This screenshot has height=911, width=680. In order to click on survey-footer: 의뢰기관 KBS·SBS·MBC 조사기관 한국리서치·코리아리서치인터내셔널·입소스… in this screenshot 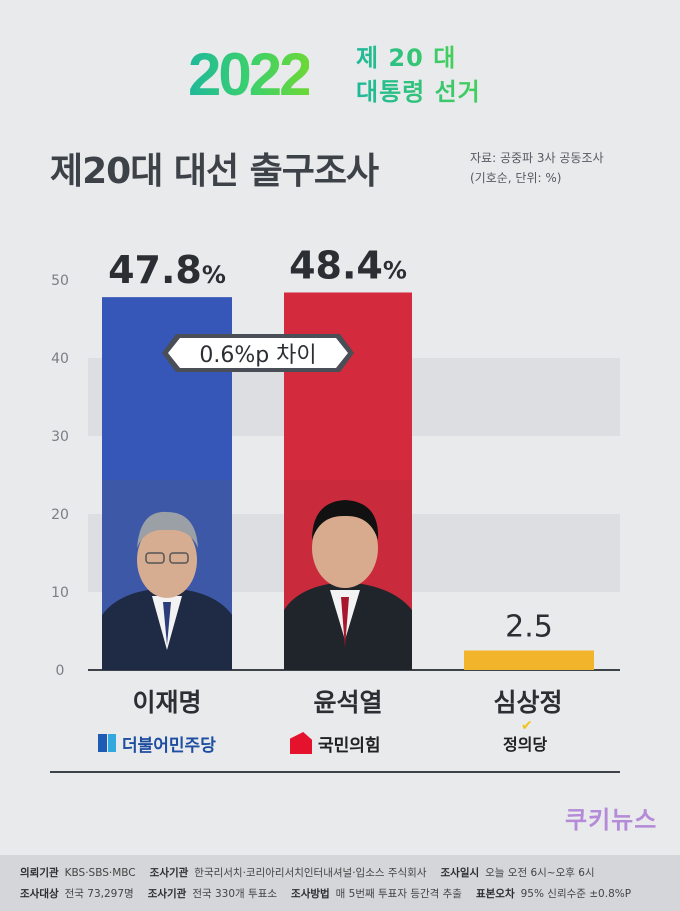, I will do `click(340, 883)`.